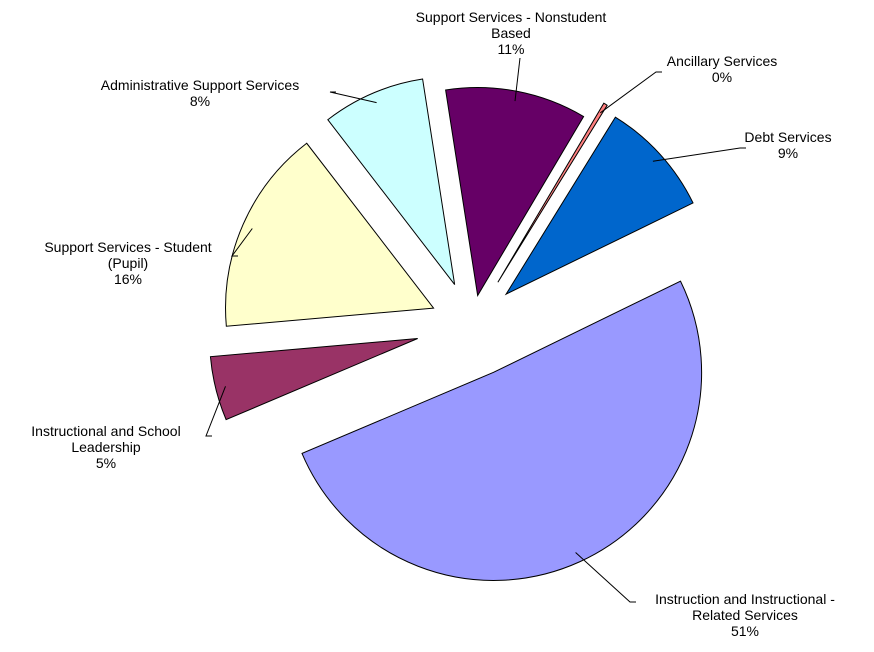 Image resolution: width=874 pixels, height=652 pixels. Describe the element at coordinates (200, 85) in the screenshot. I see `slice-name-line: Administrative Support Services` at that location.